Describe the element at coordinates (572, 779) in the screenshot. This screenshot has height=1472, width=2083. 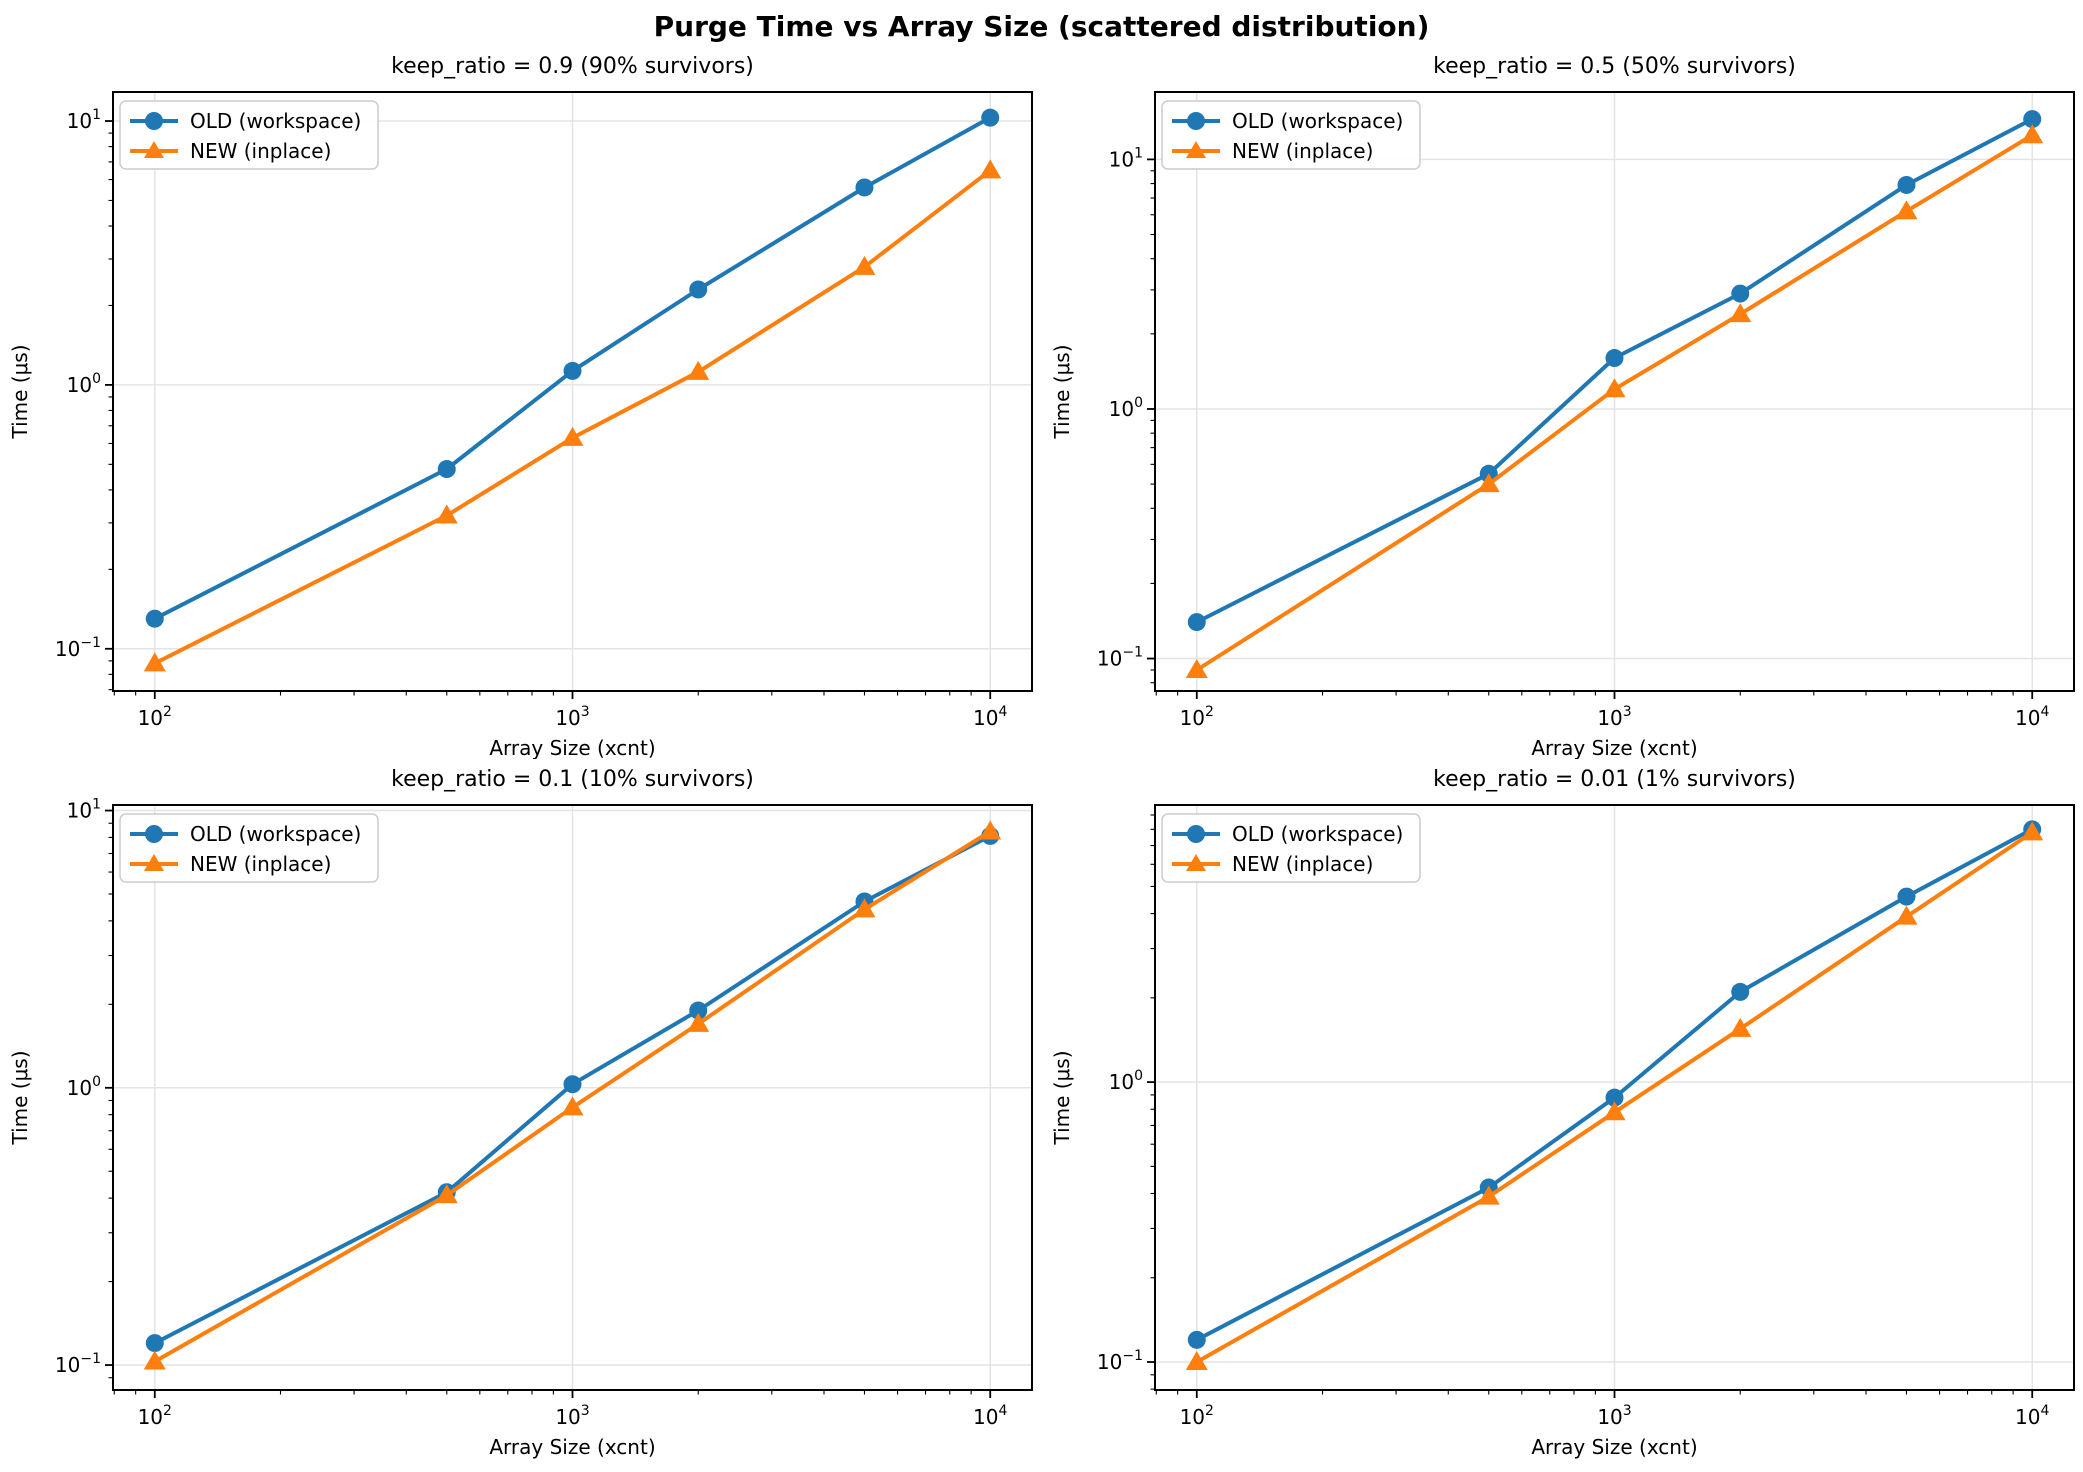
I see `subplot-title: keep_ratio = 0.1 (10% survivors)` at that location.